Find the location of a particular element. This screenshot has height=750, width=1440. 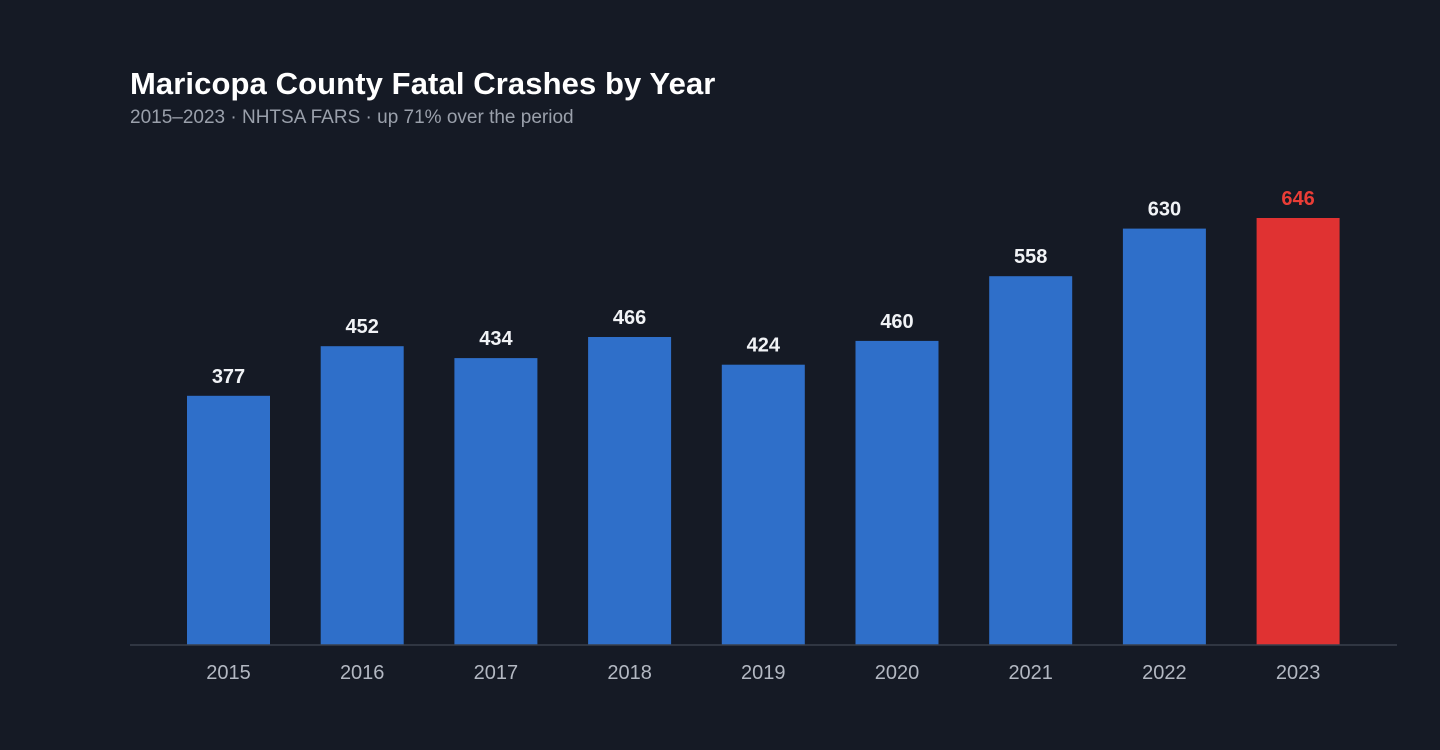

chart-title: Maricopa County Fatal Crashes by Year is located at coordinates (423, 83).